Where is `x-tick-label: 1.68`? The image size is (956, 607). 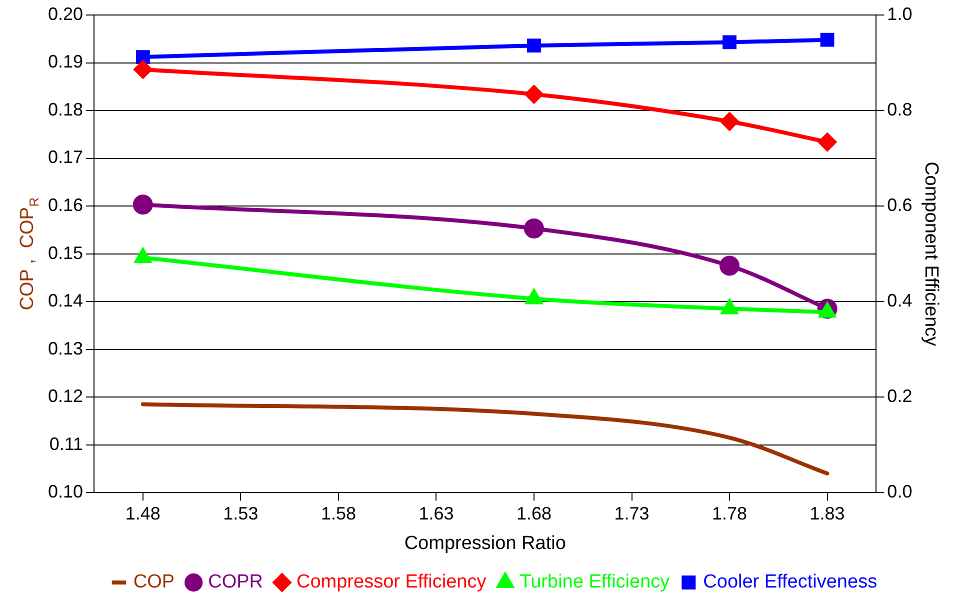 x-tick-label: 1.68 is located at coordinates (534, 513).